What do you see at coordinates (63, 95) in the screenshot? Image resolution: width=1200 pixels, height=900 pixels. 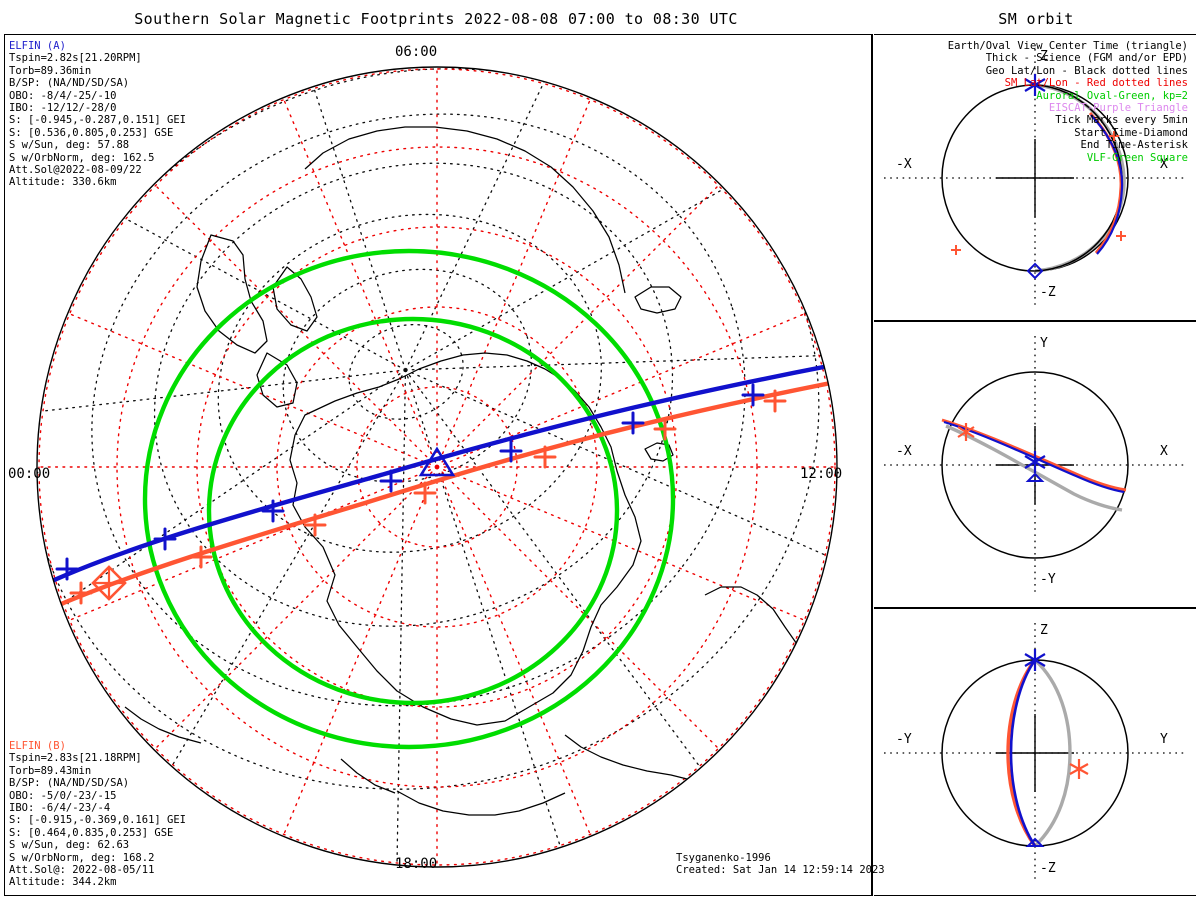 I see `satellite-a-line-3: OBO: -8/4/-25/-10` at bounding box center [63, 95].